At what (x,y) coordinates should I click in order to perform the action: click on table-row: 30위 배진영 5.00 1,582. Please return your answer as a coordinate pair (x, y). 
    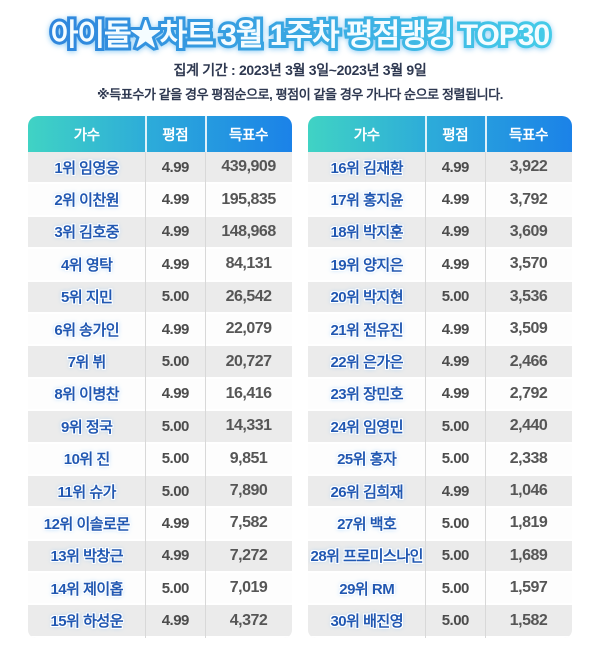
    Looking at the image, I should click on (440, 621).